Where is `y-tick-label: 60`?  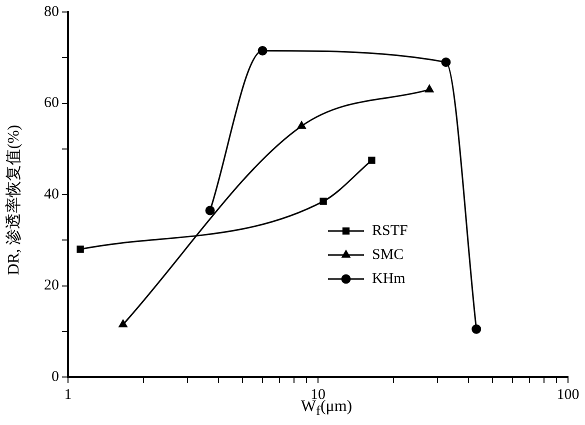 y-tick-label: 60 is located at coordinates (51, 103).